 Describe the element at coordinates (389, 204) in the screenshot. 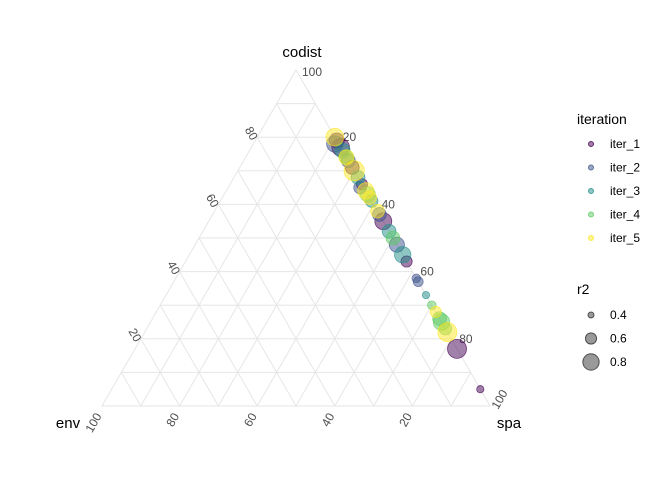

I see `tick-label-spa: 40` at that location.